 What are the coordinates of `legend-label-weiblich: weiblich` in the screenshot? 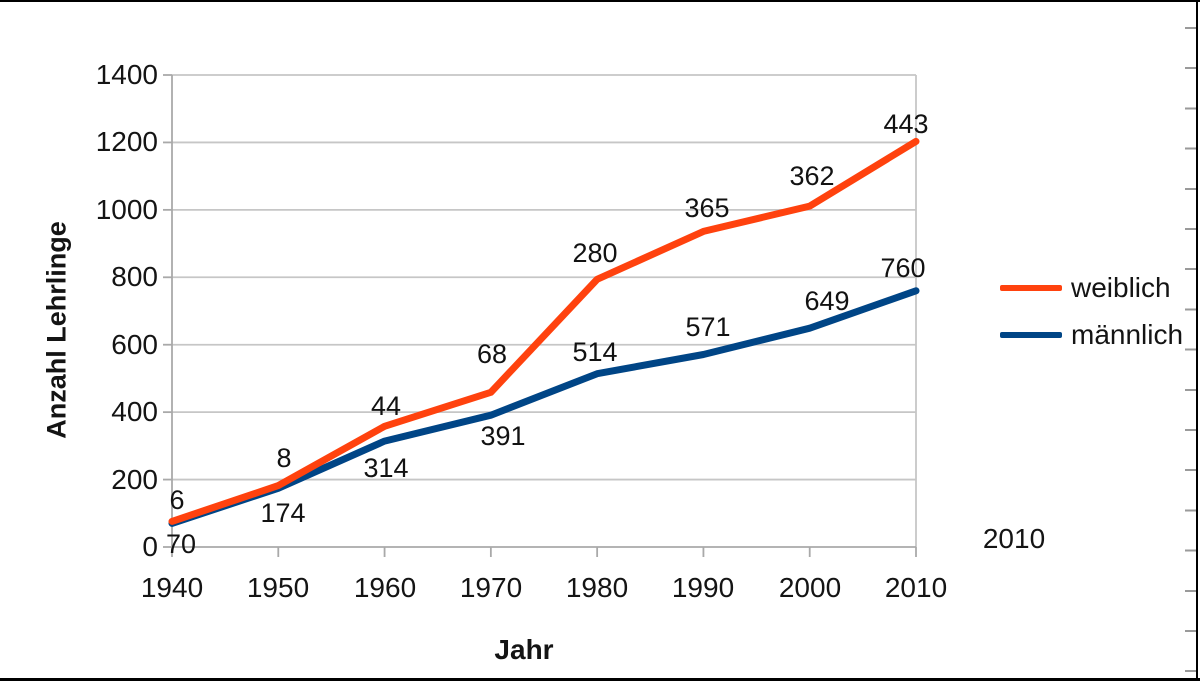 It's located at (1121, 287).